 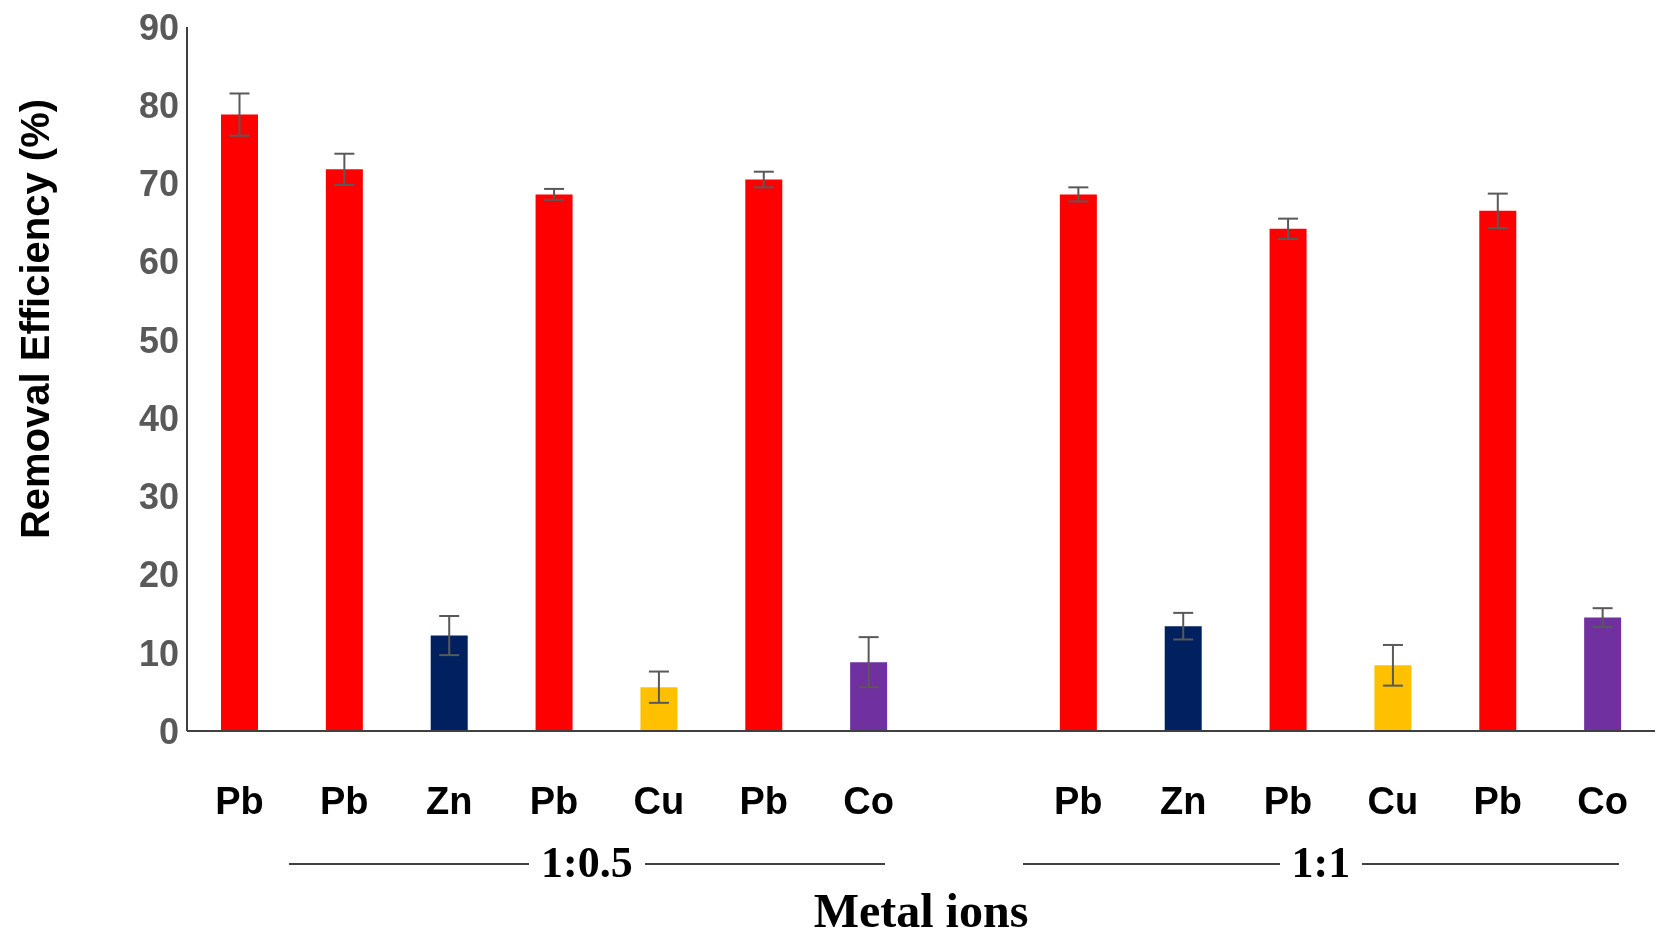 What do you see at coordinates (158, 418) in the screenshot?
I see `y-tick-label: 40` at bounding box center [158, 418].